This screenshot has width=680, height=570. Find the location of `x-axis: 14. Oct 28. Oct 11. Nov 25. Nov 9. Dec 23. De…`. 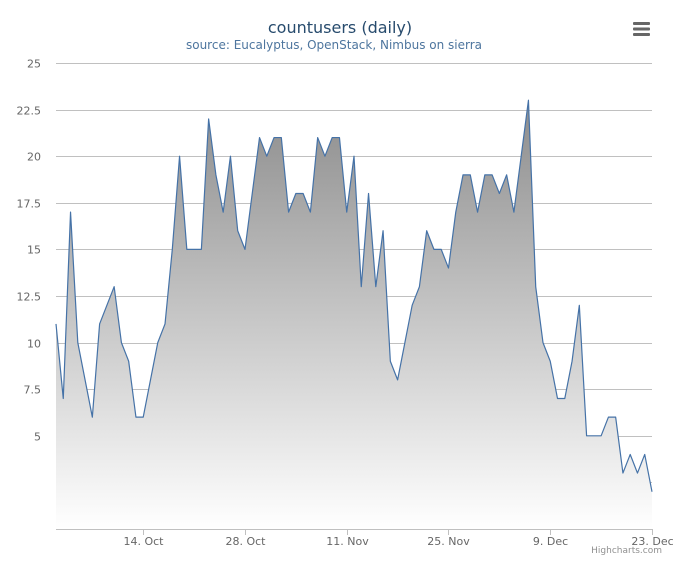

x-axis: 14. Oct 28. Oct 11. Nov 25. Nov 9. Dec 23. De… is located at coordinates (365, 538).